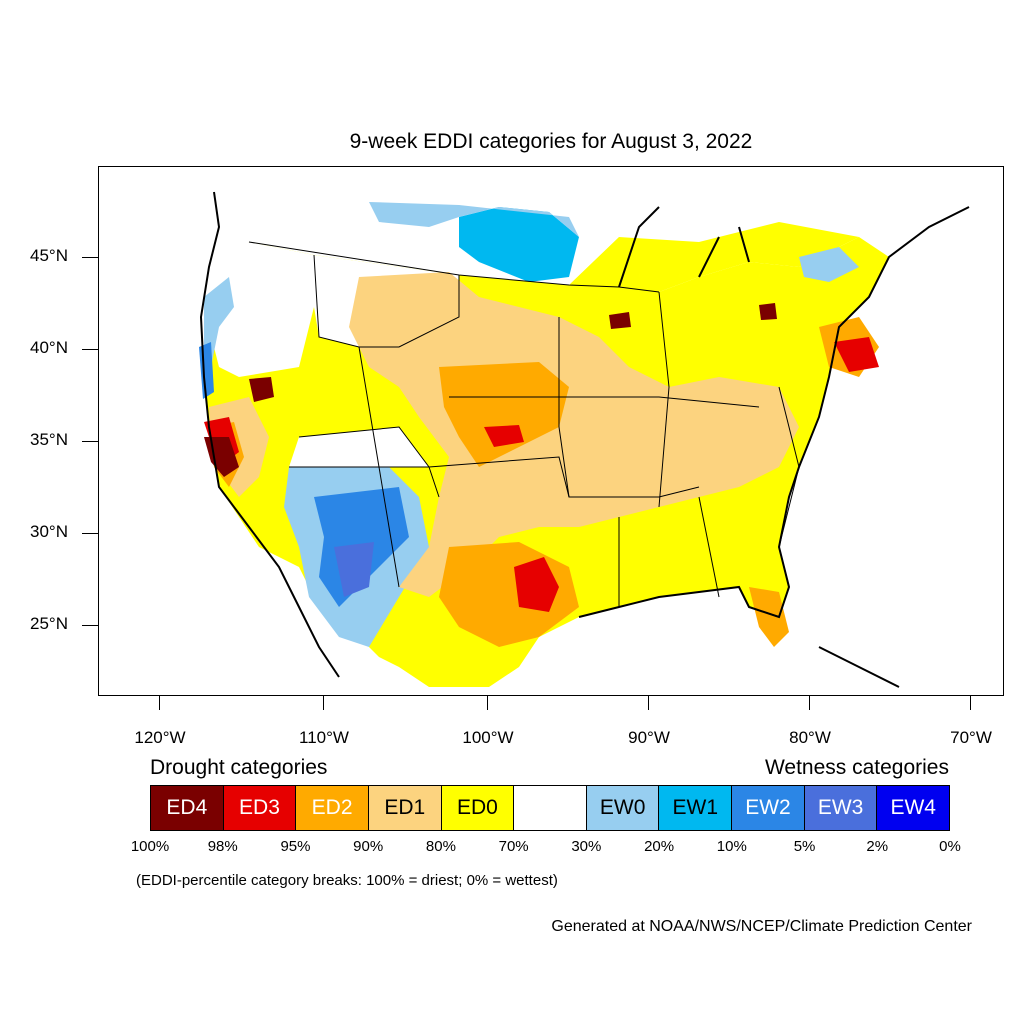  What do you see at coordinates (474, 219) in the screenshot?
I see `region-north-ew0` at bounding box center [474, 219].